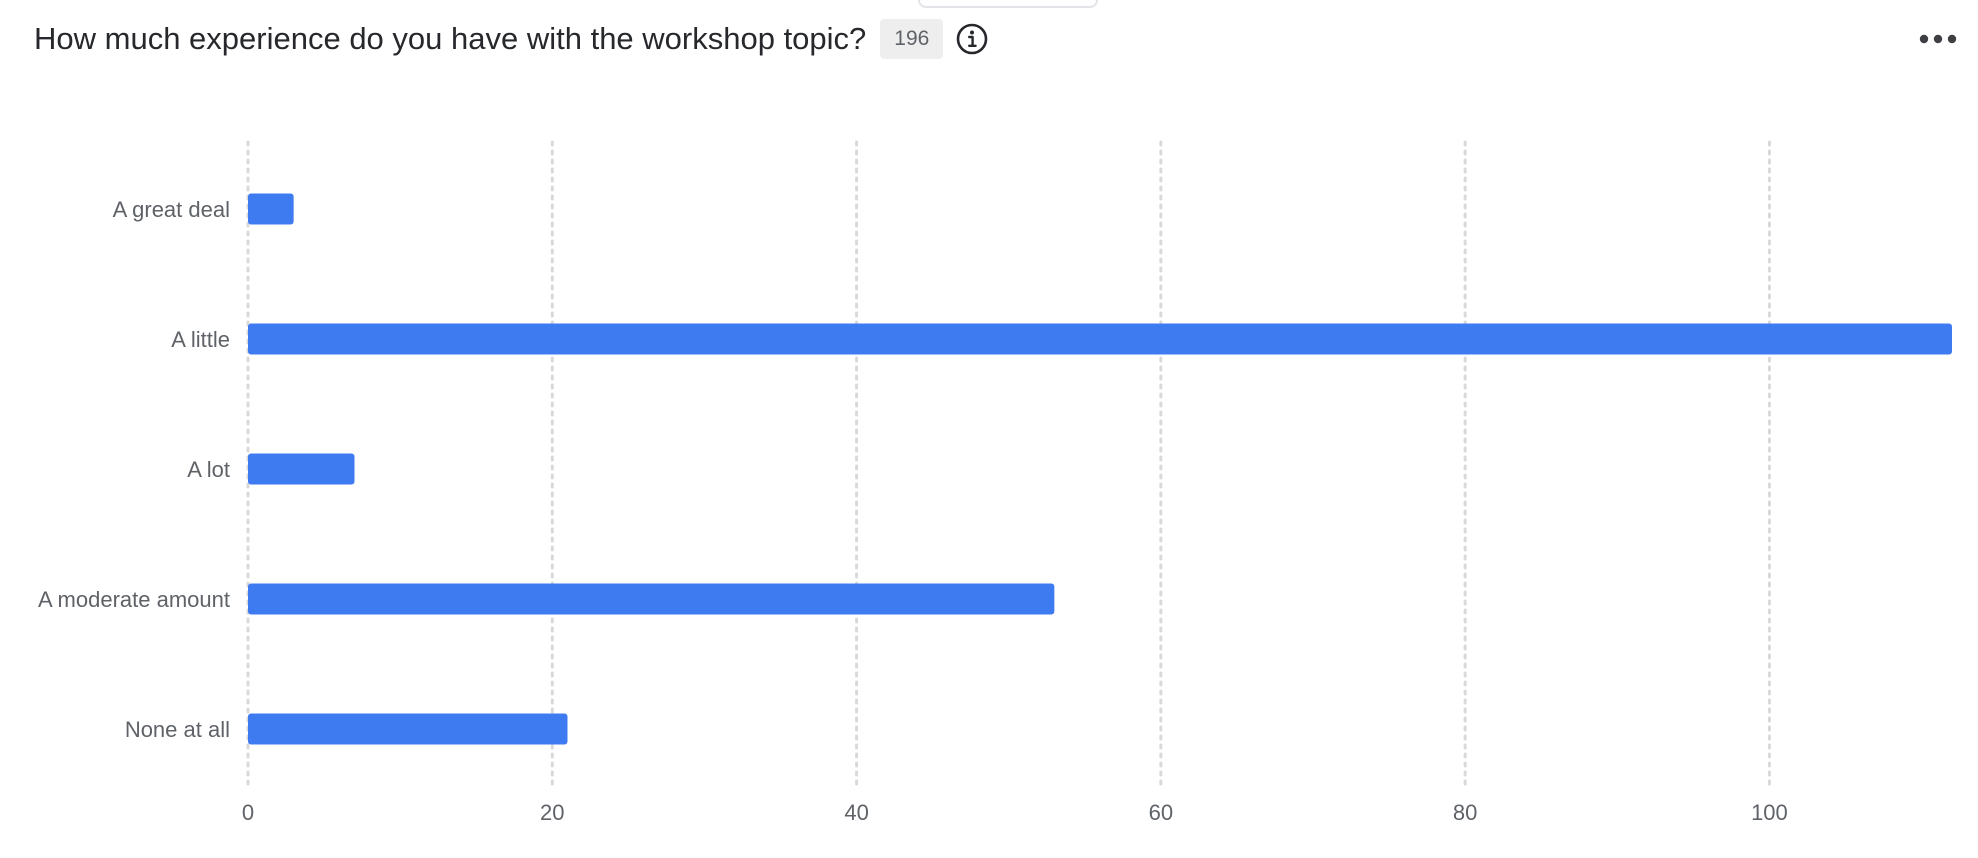 The width and height of the screenshot is (1978, 858). I want to click on category-label: A lot, so click(208, 469).